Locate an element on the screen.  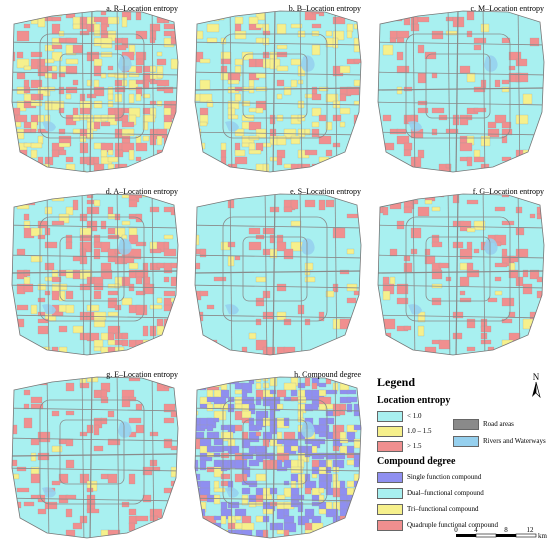
panel-title-a: a. R–Location entropy is located at coordinates (142, 8).